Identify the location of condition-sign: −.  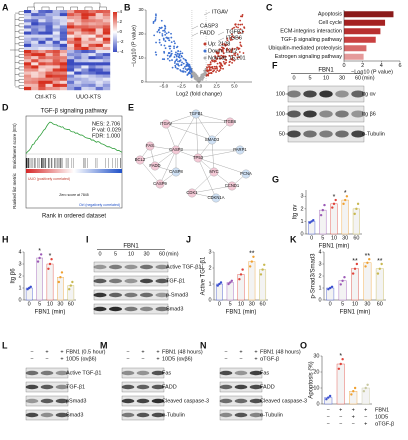
(365, 417).